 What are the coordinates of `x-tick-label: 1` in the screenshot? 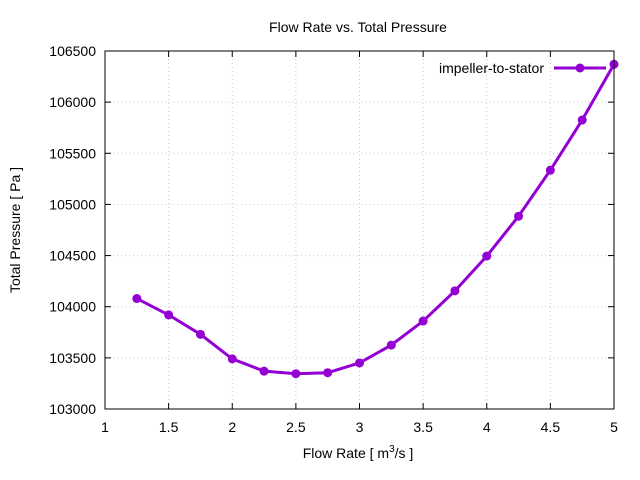 It's located at (105, 427).